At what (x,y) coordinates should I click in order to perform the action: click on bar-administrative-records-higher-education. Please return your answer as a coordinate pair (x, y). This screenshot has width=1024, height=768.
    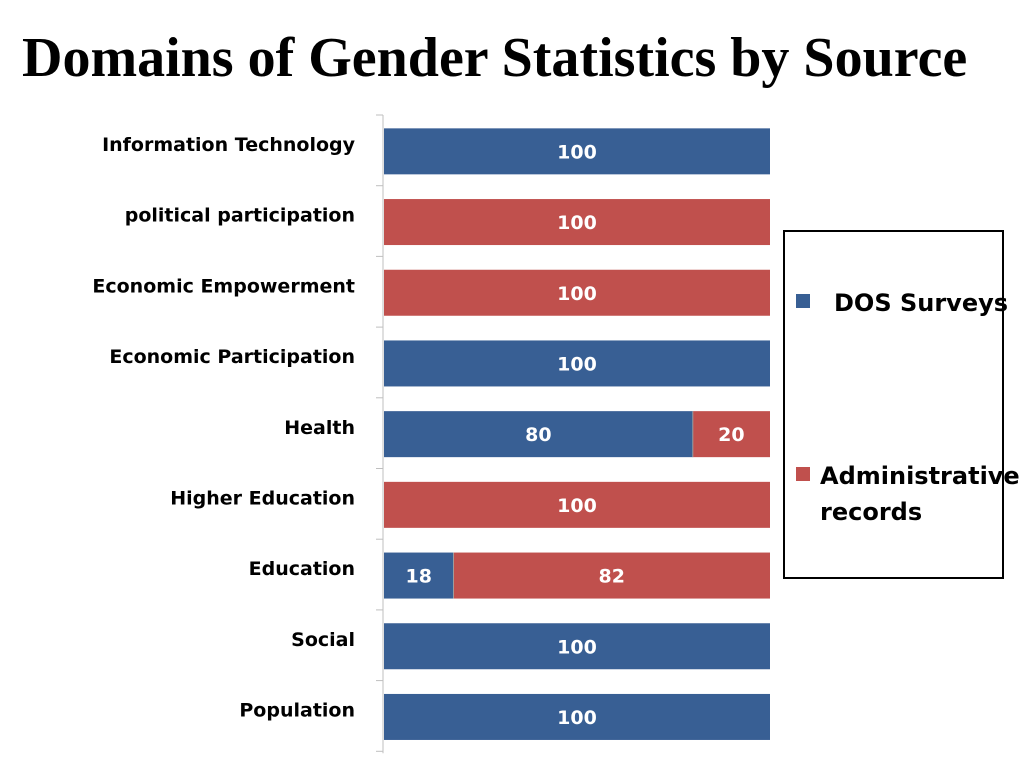
    Looking at the image, I should click on (577, 504).